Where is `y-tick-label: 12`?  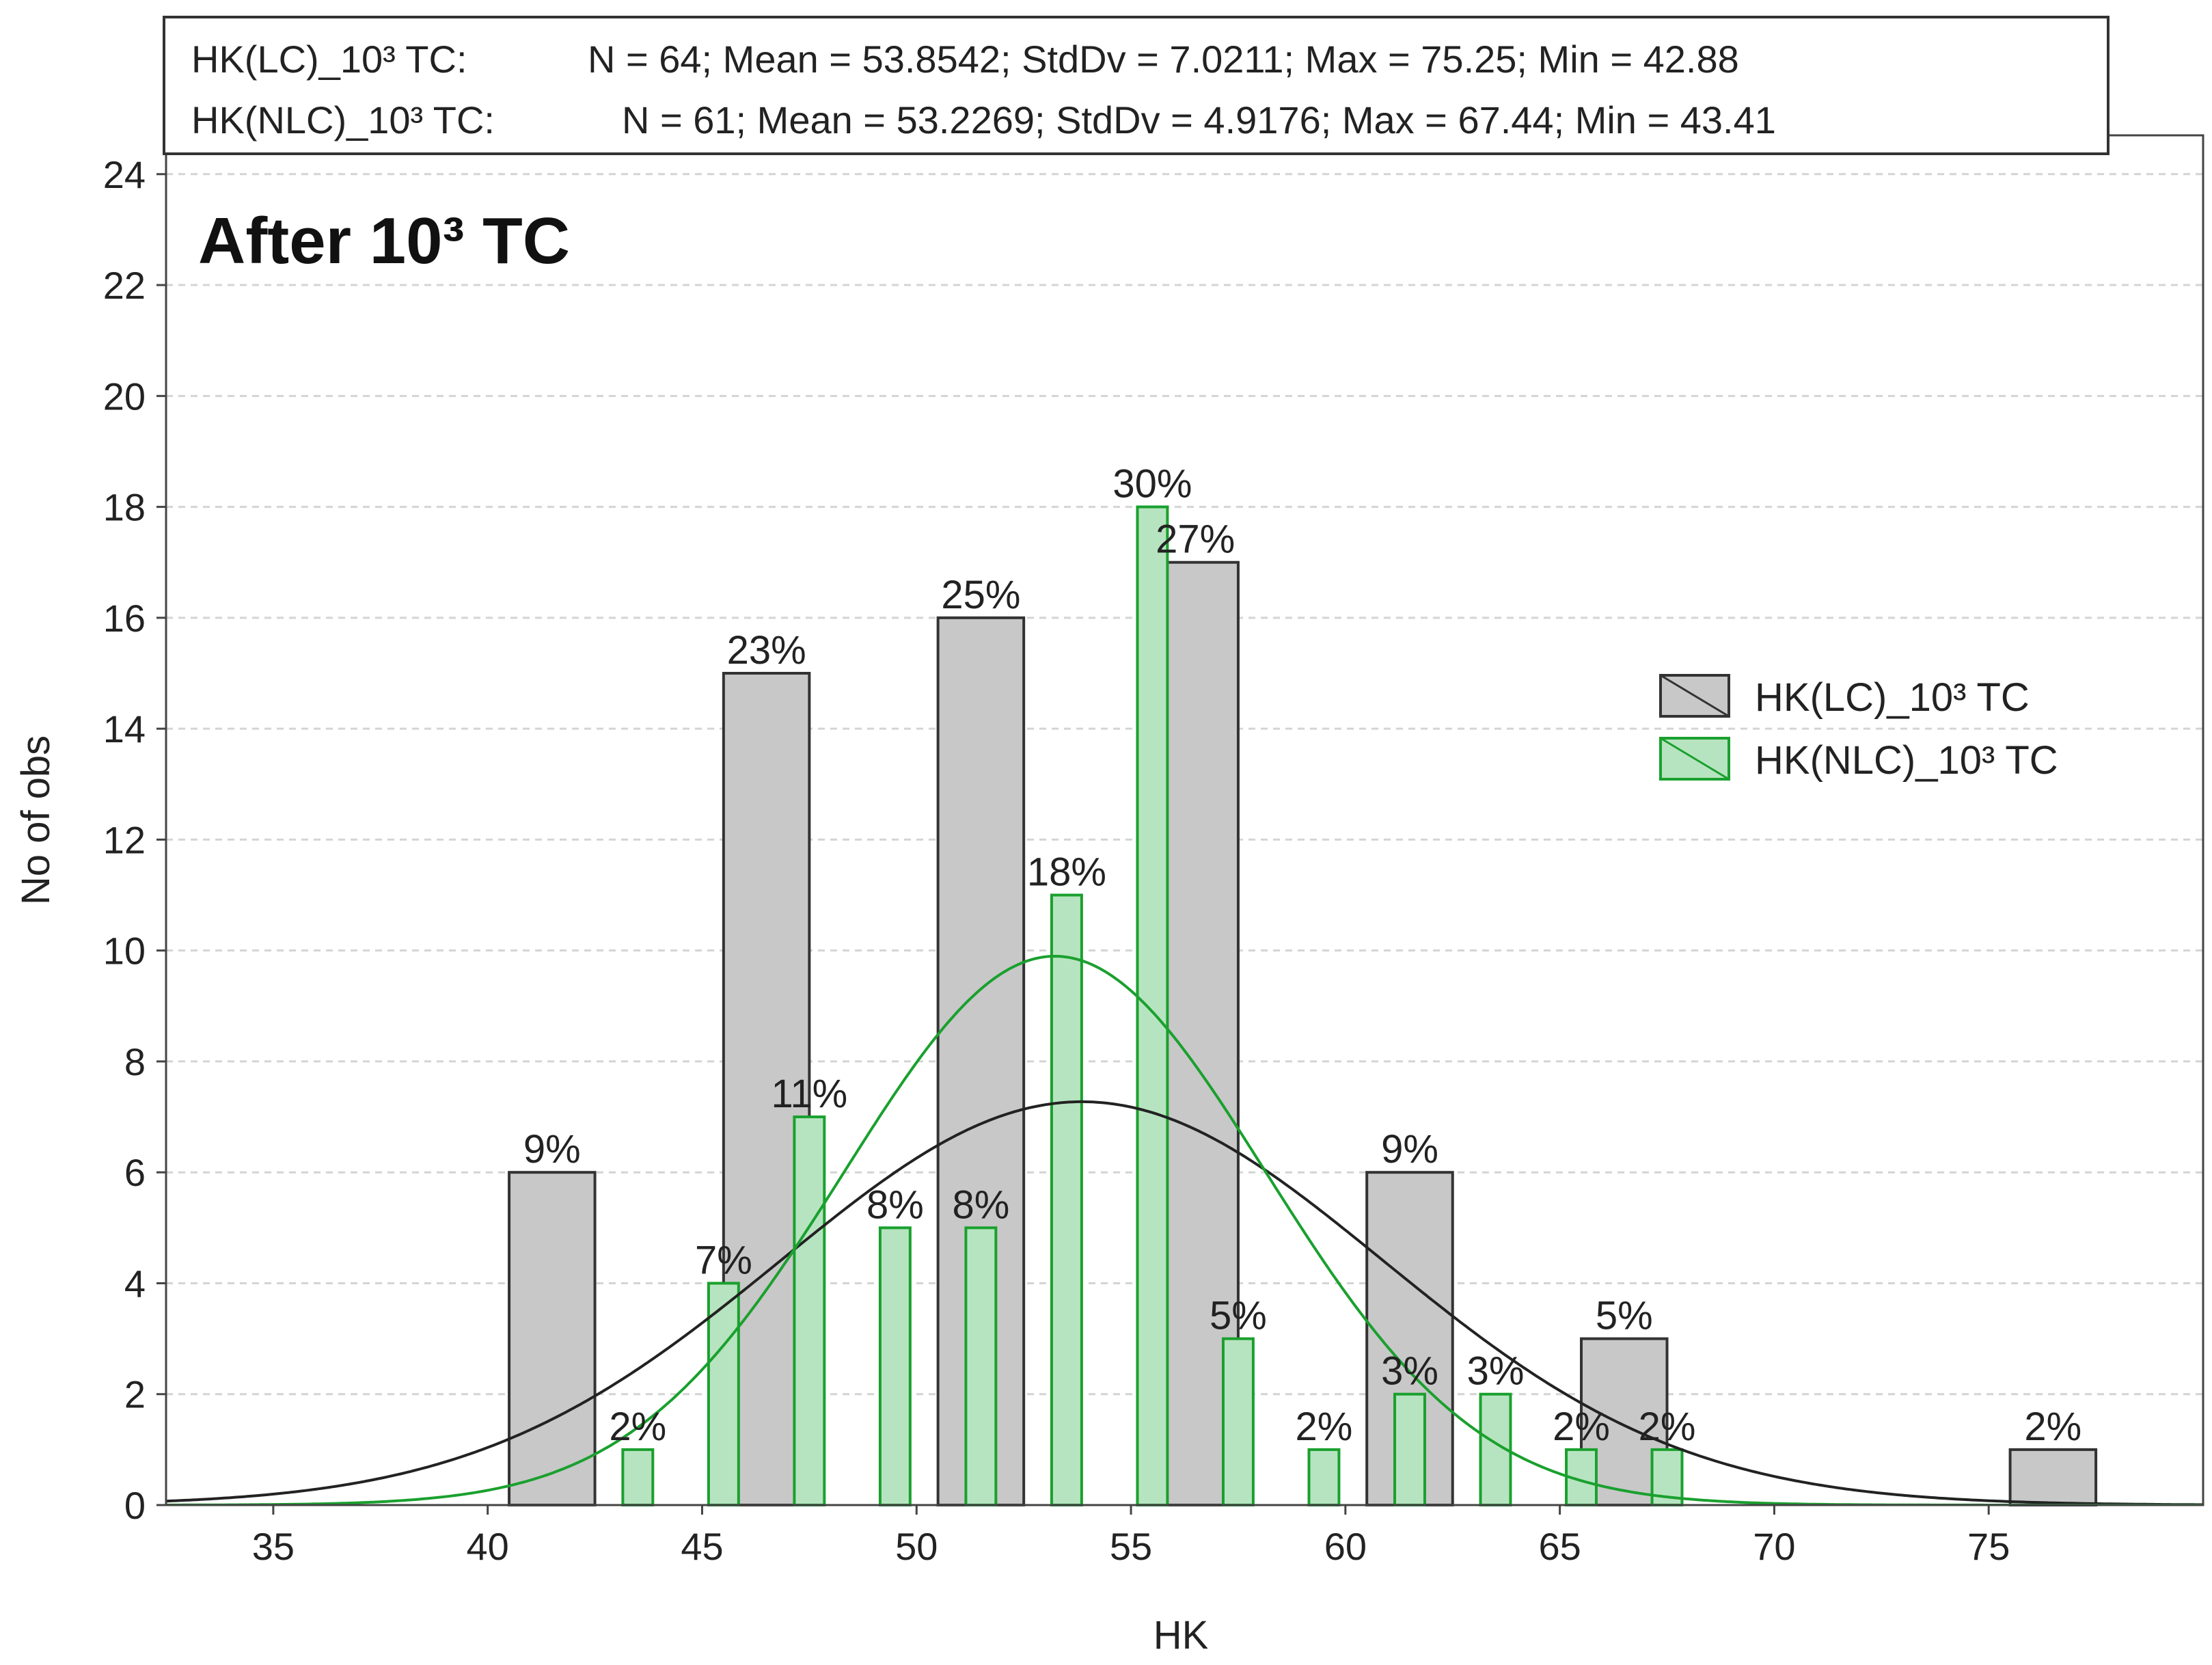
y-tick-label: 12 is located at coordinates (124, 839).